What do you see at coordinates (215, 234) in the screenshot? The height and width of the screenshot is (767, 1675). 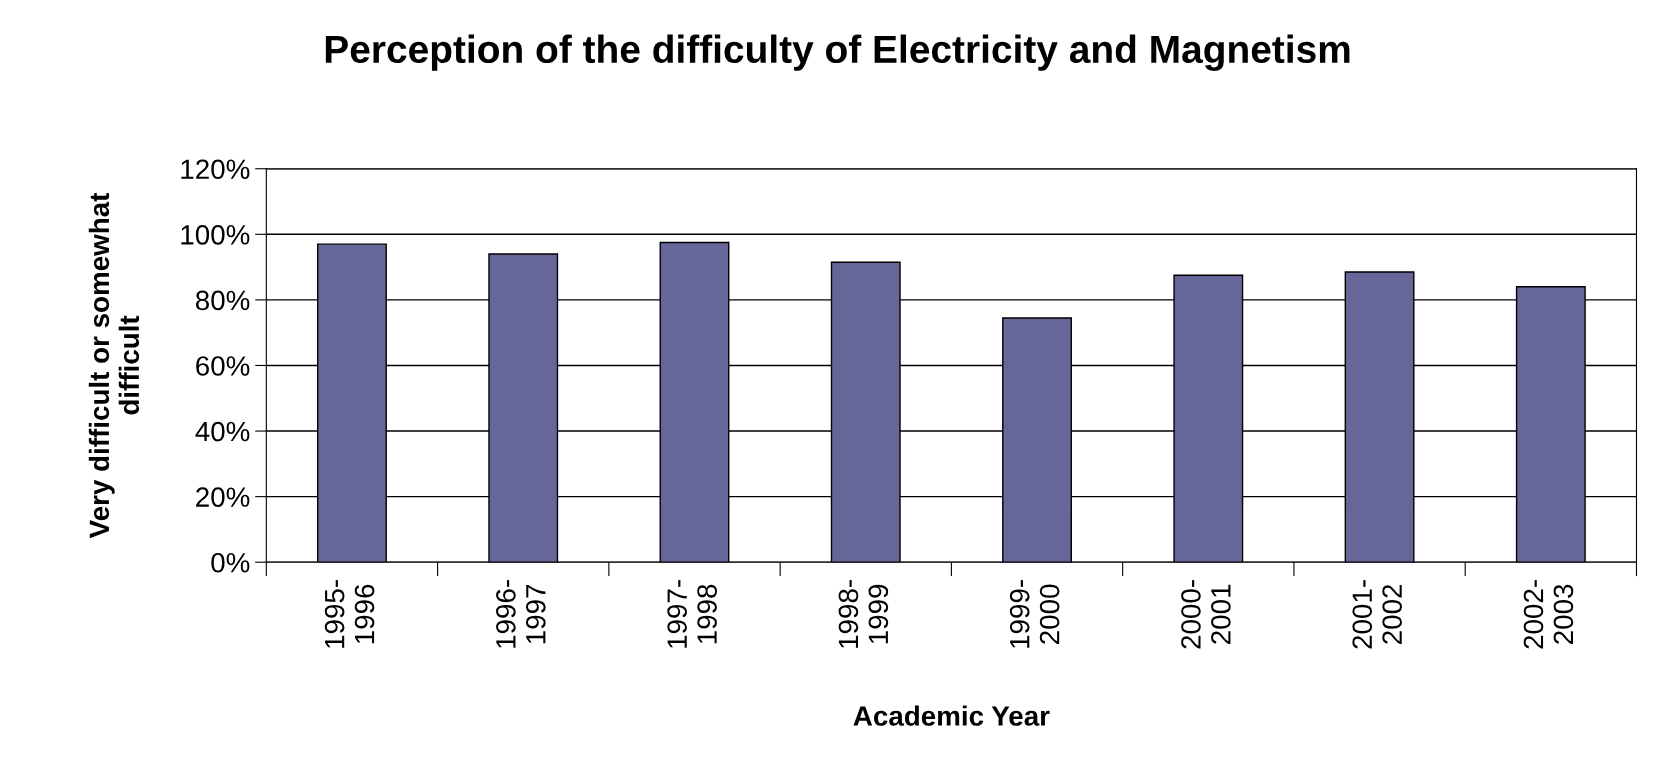 I see `y-tick-label: 100%` at bounding box center [215, 234].